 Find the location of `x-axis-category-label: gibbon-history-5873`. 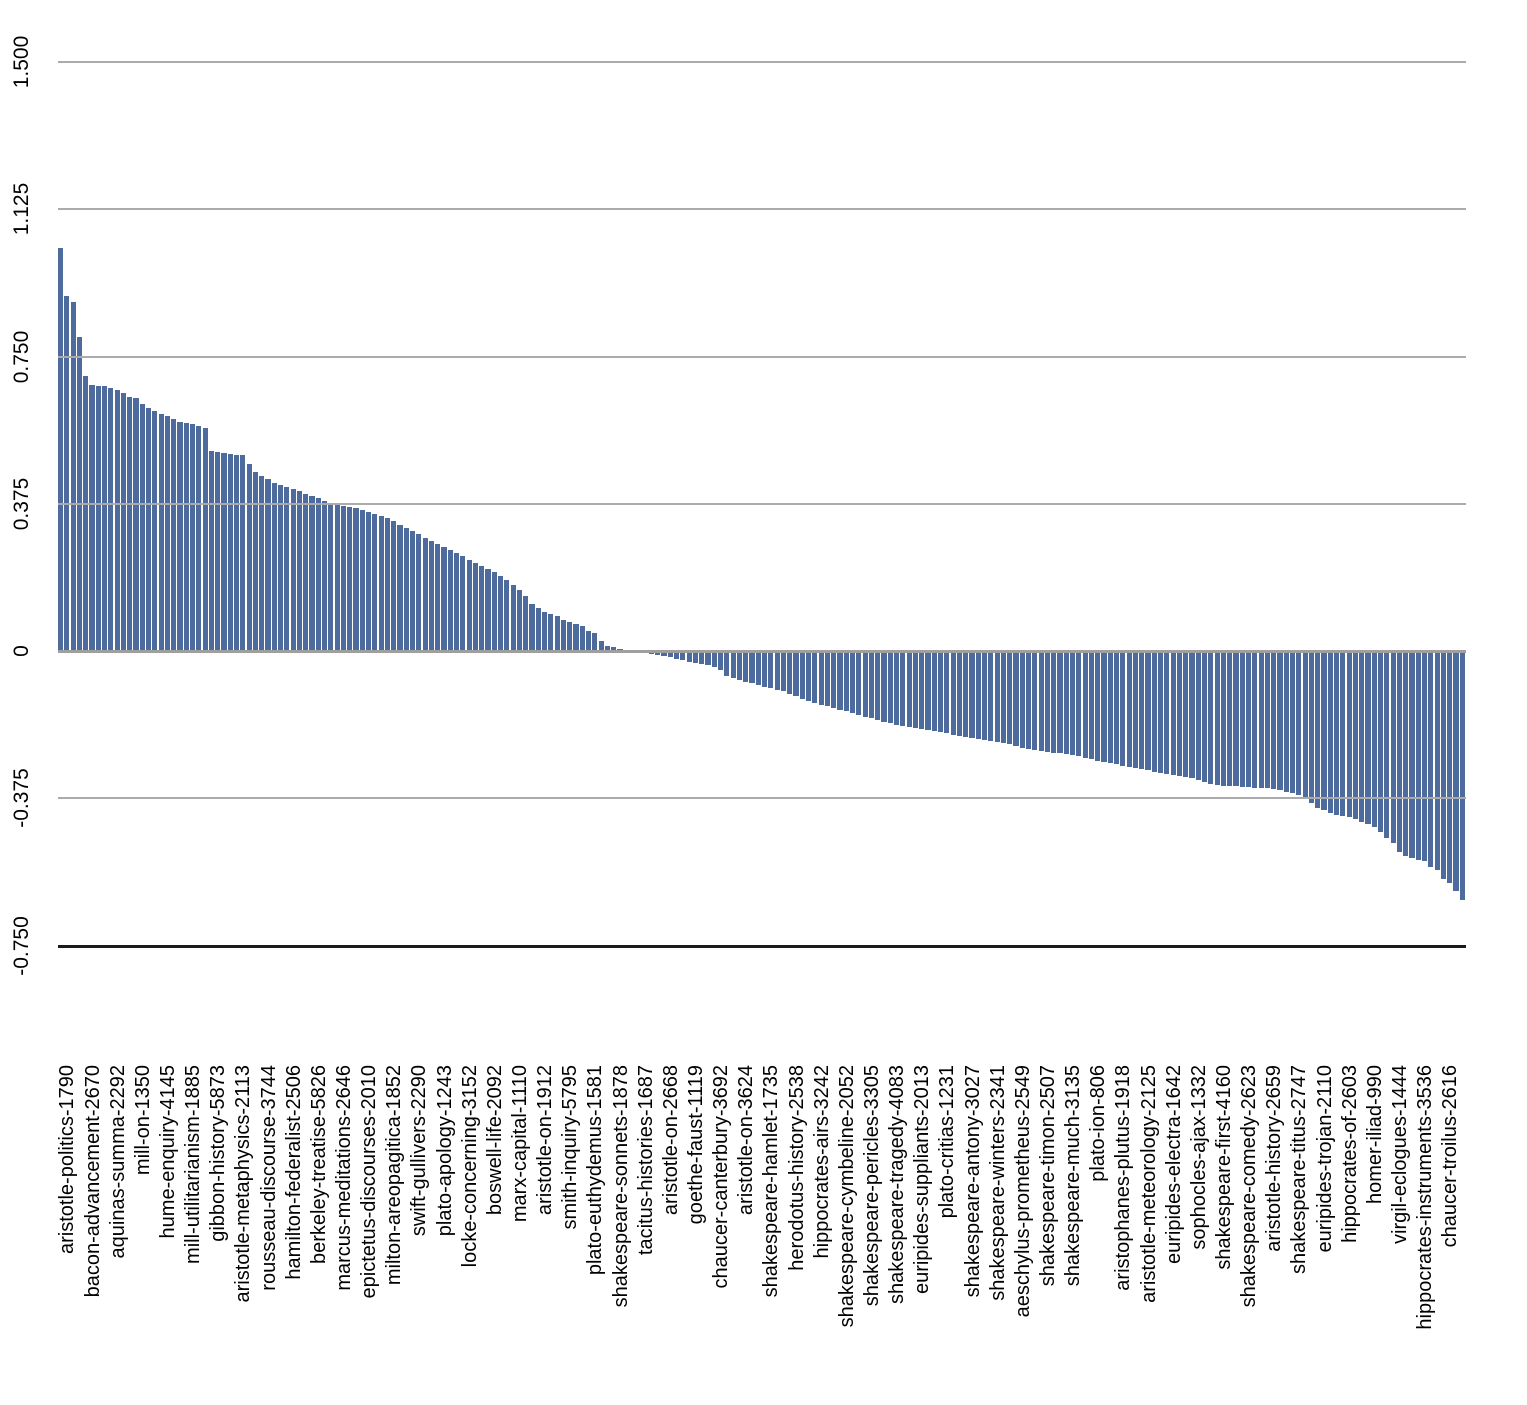

x-axis-category-label: gibbon-history-5873 is located at coordinates (218, 1153).